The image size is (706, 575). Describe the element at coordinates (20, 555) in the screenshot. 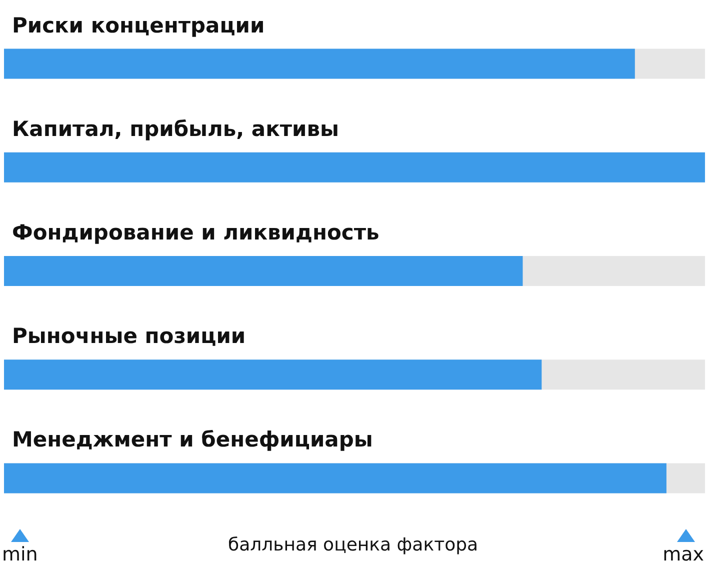

I see `text: min` at that location.